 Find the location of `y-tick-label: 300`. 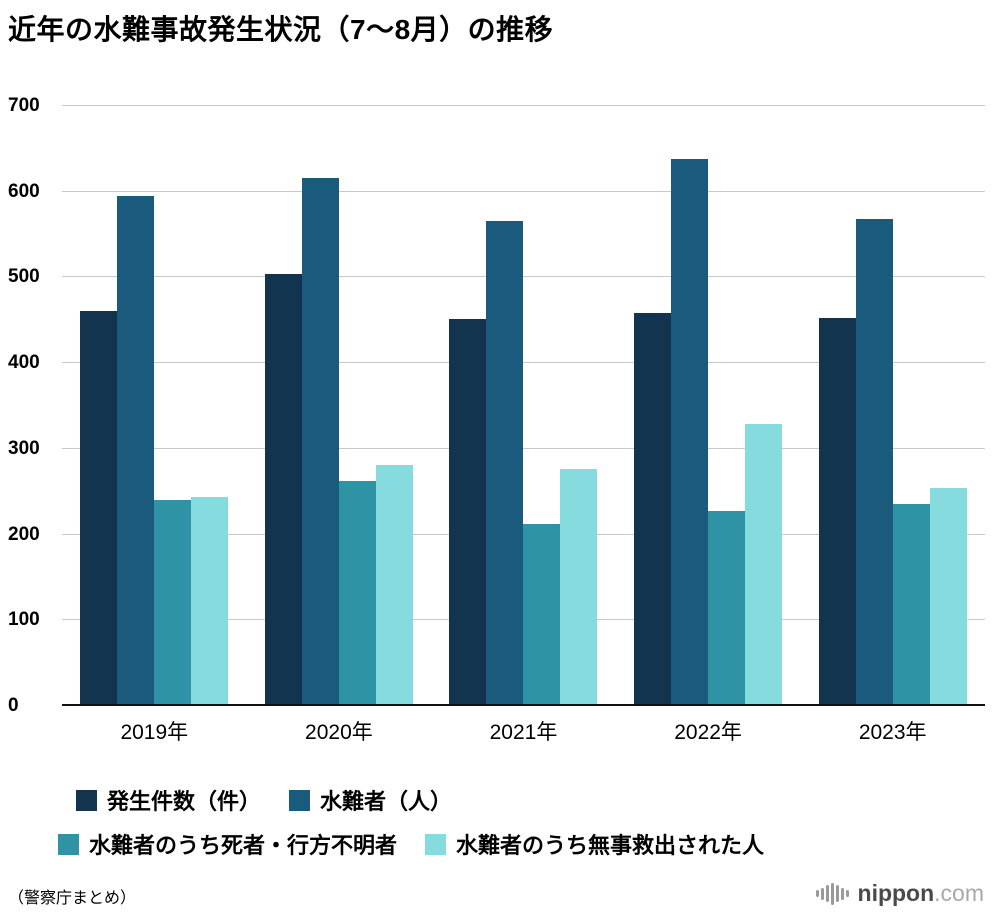

y-tick-label: 300 is located at coordinates (24, 448).